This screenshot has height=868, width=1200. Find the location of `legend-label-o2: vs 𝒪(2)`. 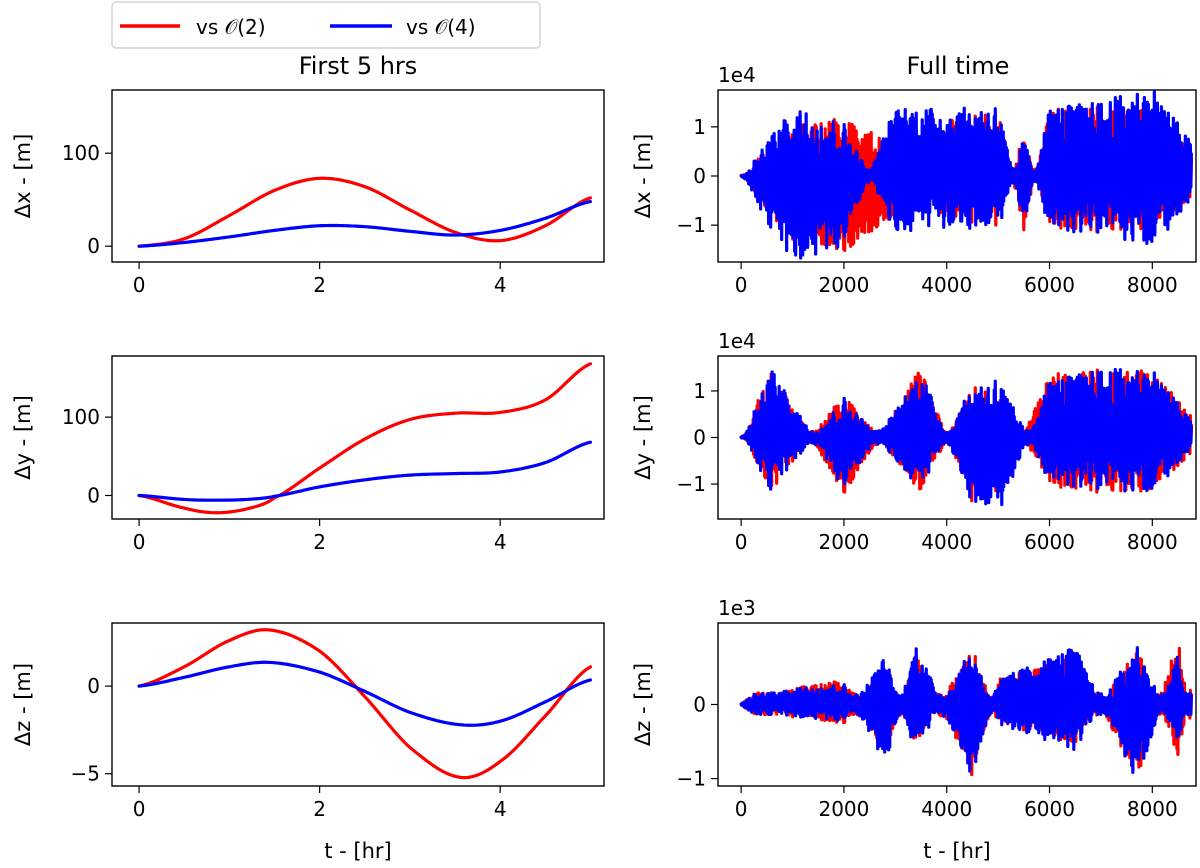

legend-label-o2: vs 𝒪(2) is located at coordinates (231, 27).